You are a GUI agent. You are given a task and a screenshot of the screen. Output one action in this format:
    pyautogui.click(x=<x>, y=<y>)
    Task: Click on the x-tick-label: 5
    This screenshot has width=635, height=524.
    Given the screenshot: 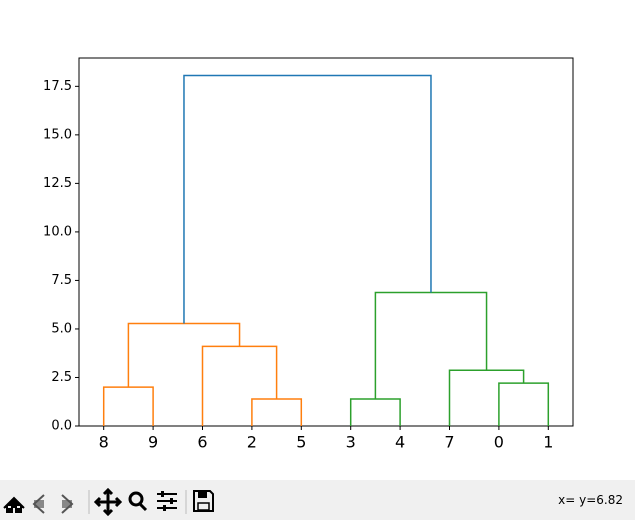 What is the action you would take?
    pyautogui.click(x=301, y=442)
    